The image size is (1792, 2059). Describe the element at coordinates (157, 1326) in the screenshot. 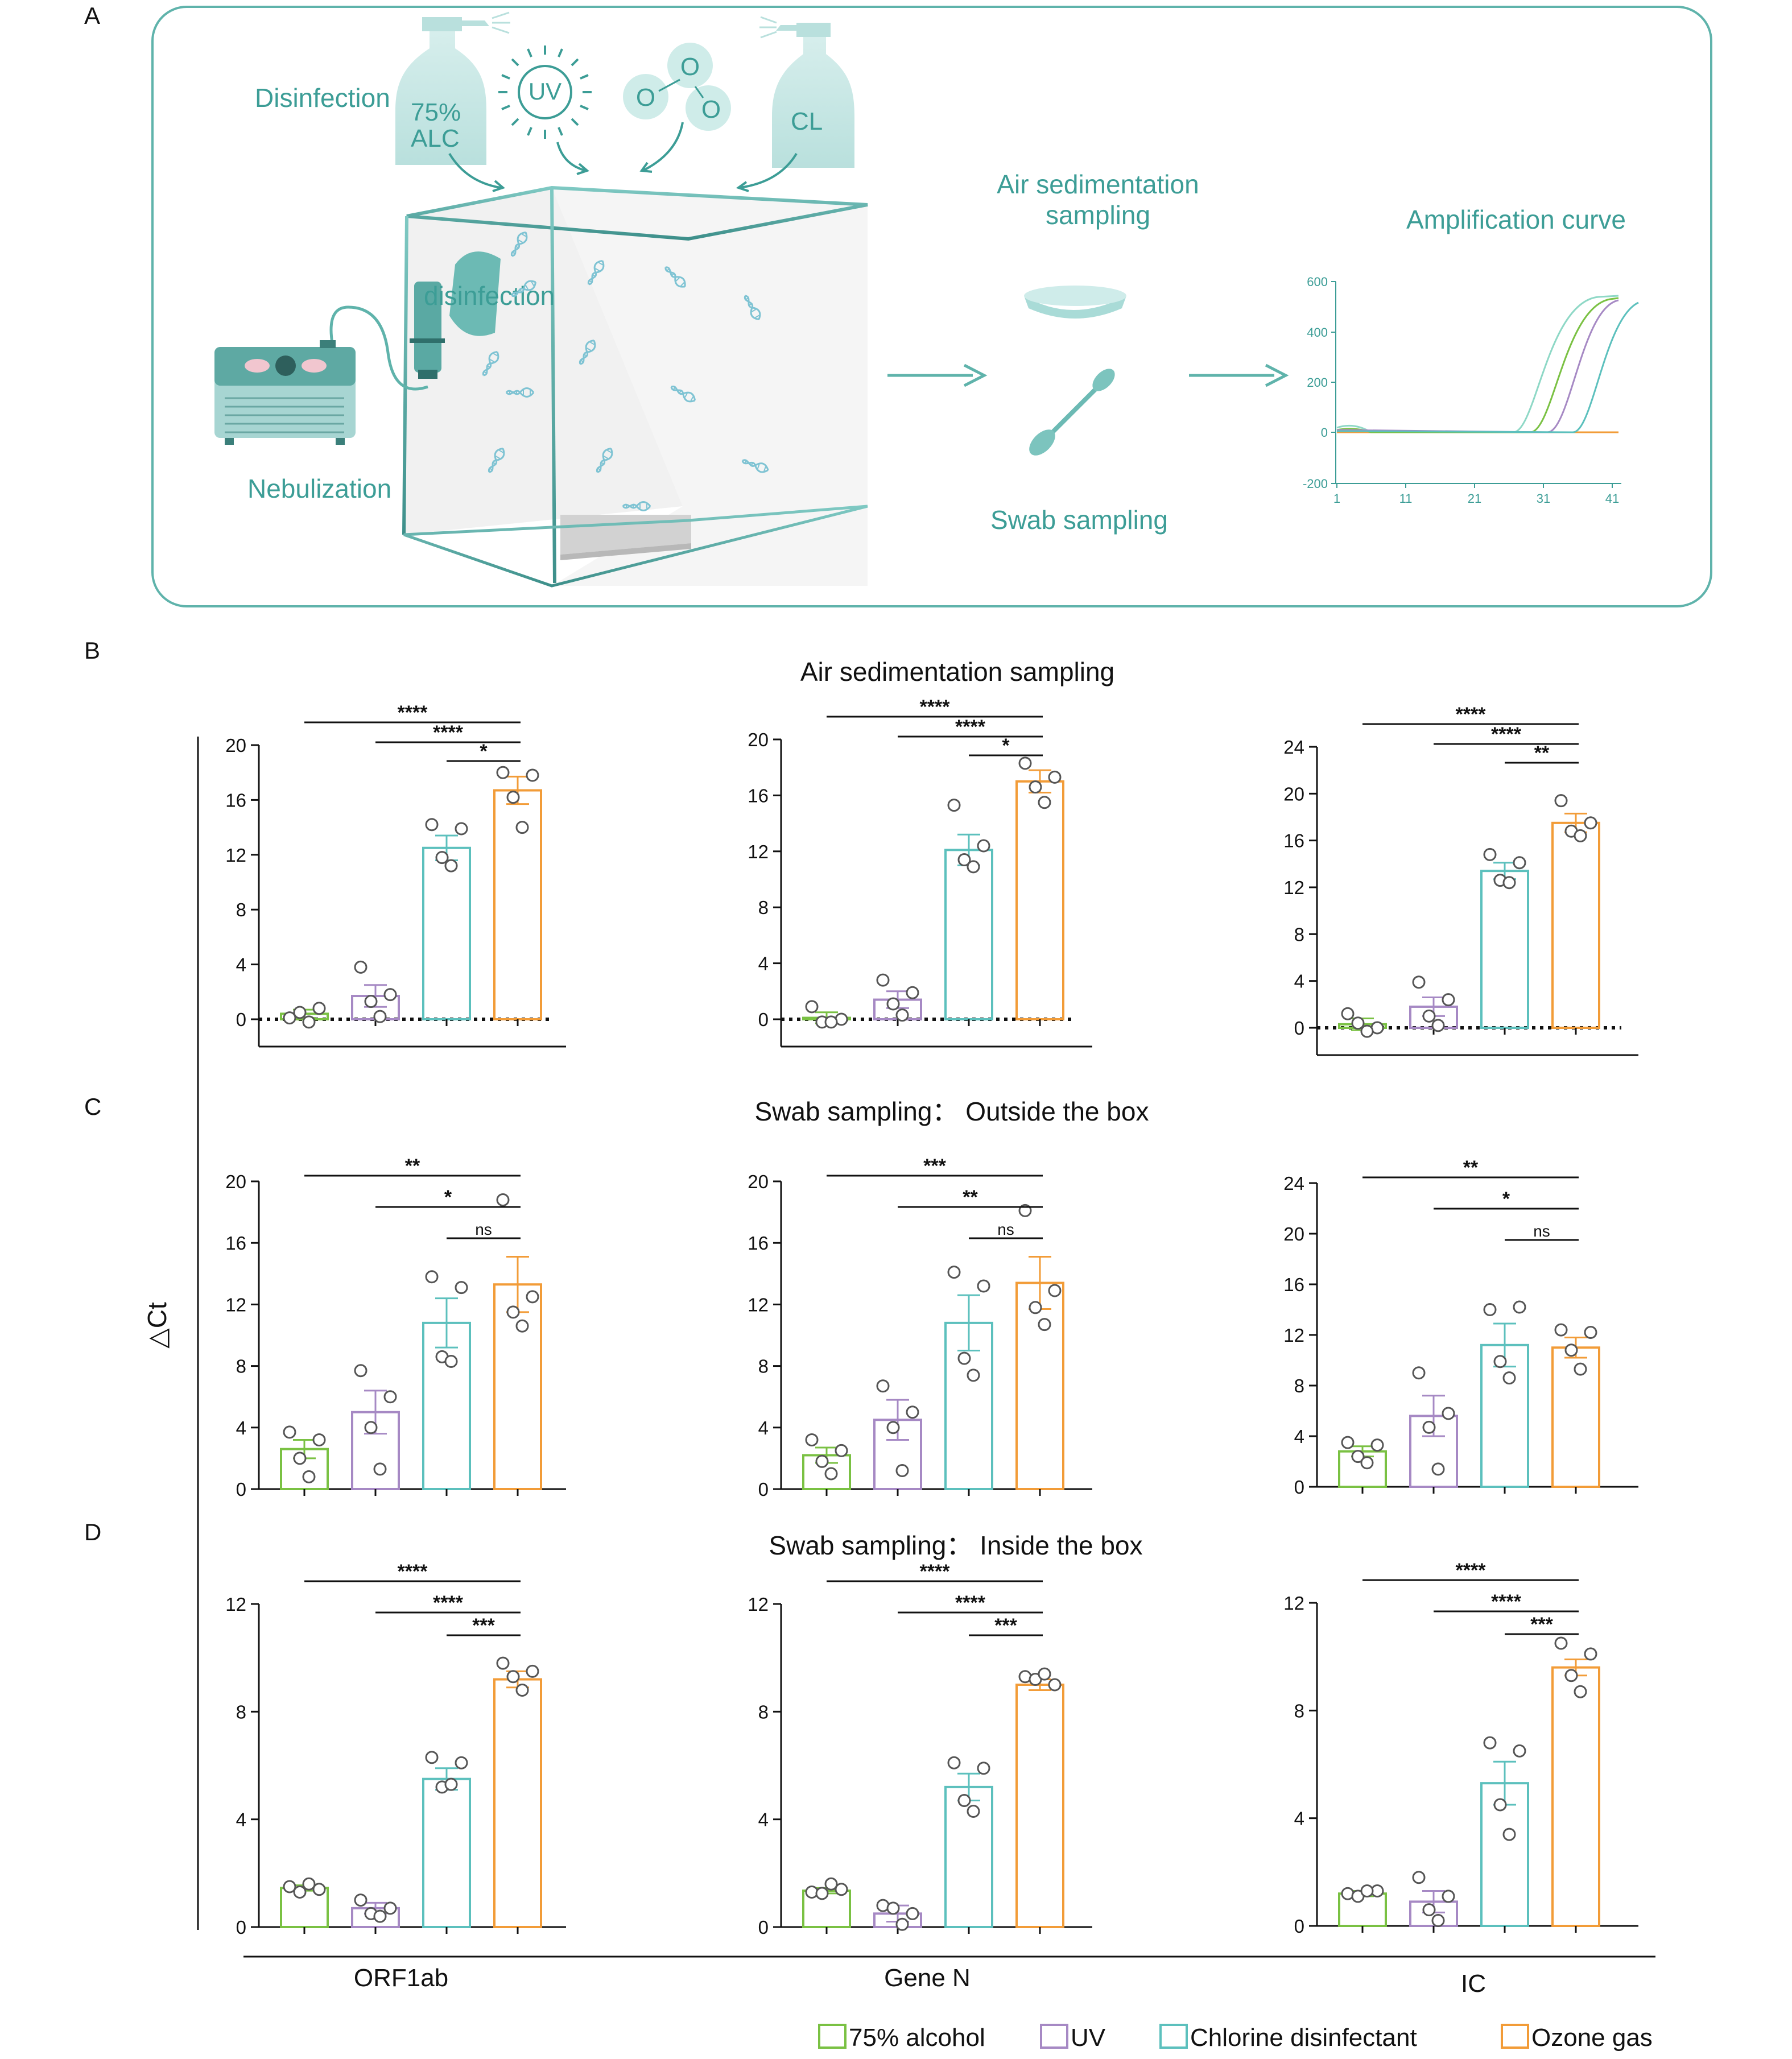

I see `y-axis-label: △Ct` at that location.